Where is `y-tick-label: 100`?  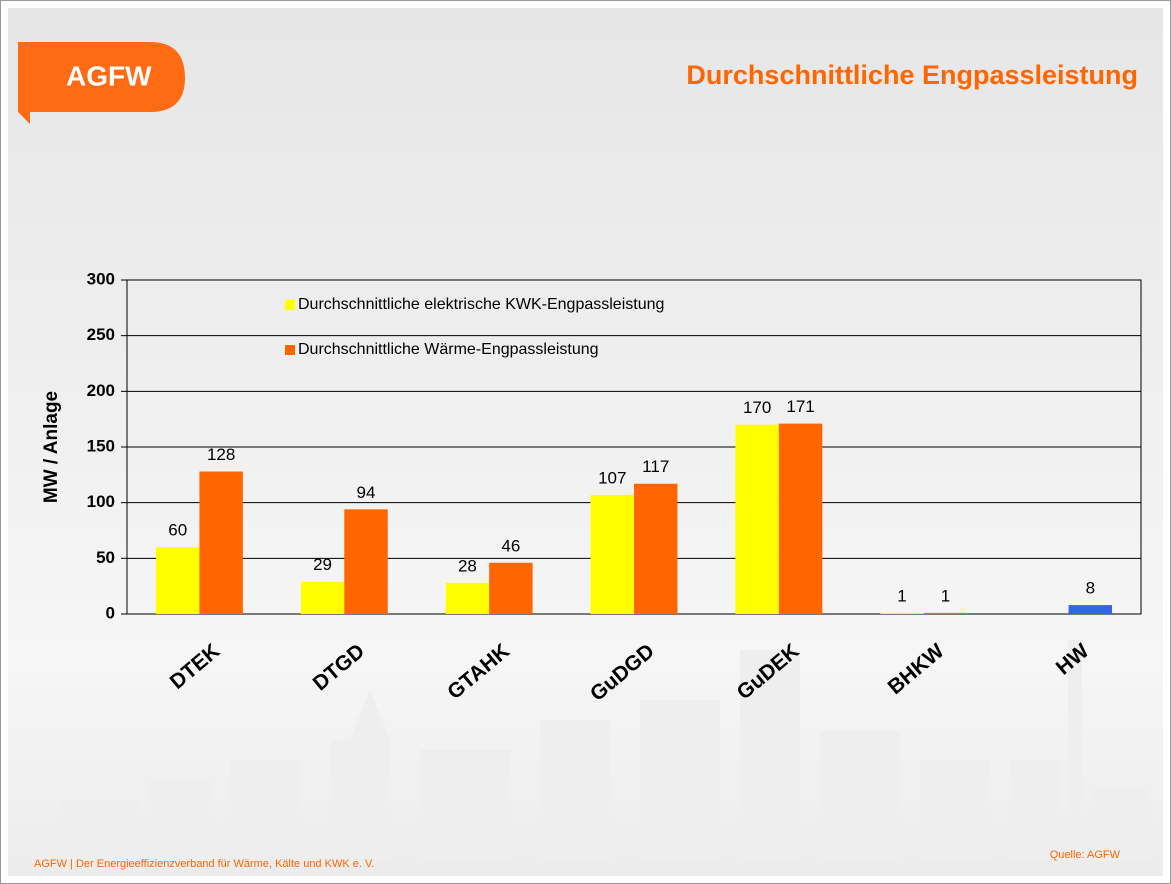 y-tick-label: 100 is located at coordinates (101, 501).